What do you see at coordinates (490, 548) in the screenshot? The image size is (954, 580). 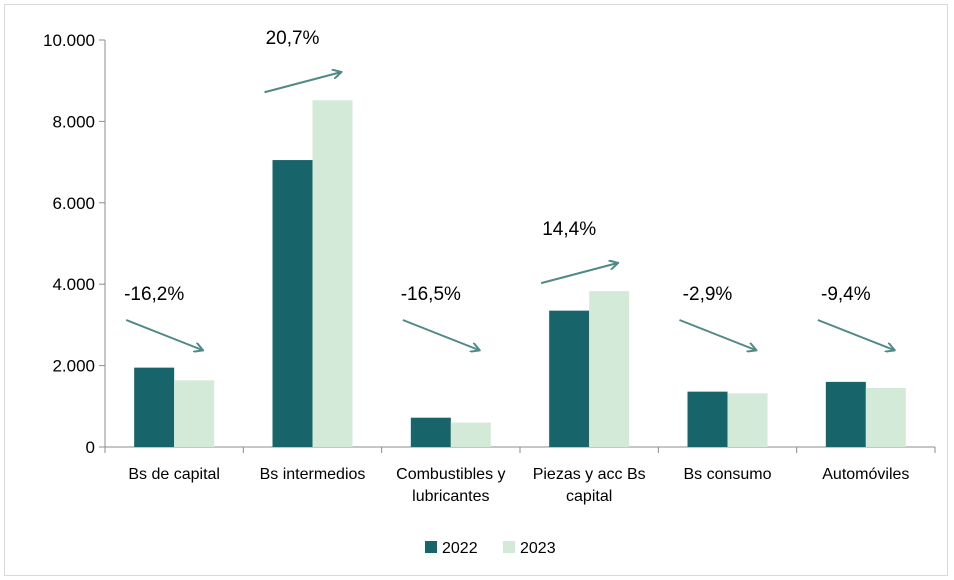 I see `legend: 2022 2023` at bounding box center [490, 548].